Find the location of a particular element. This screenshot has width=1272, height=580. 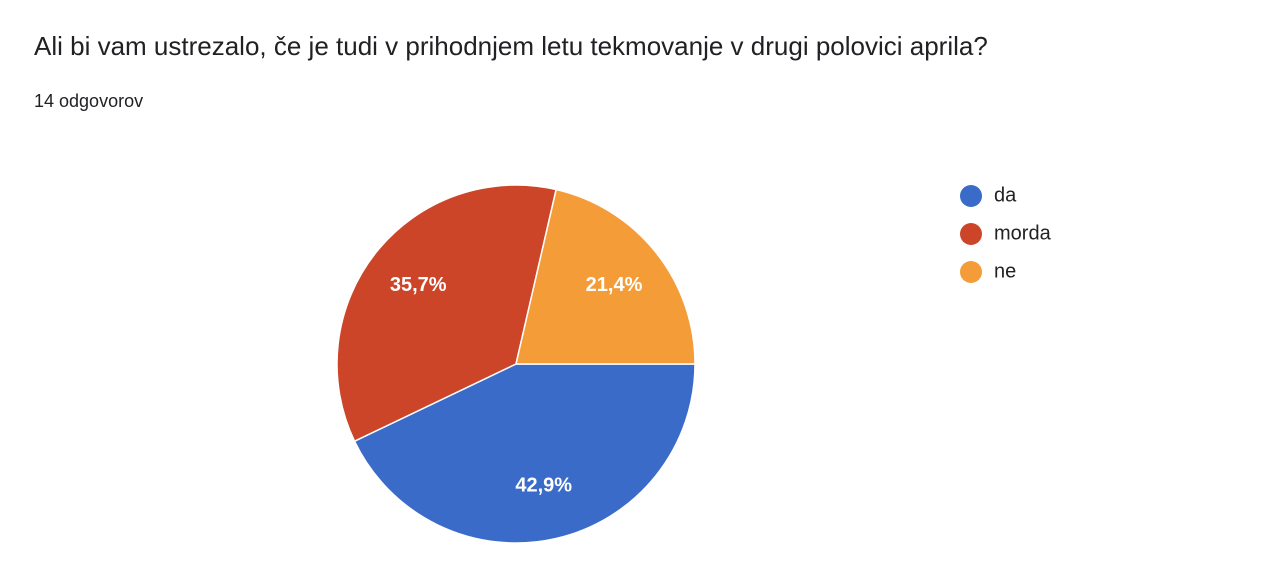

legend-label: morda is located at coordinates (1023, 233).